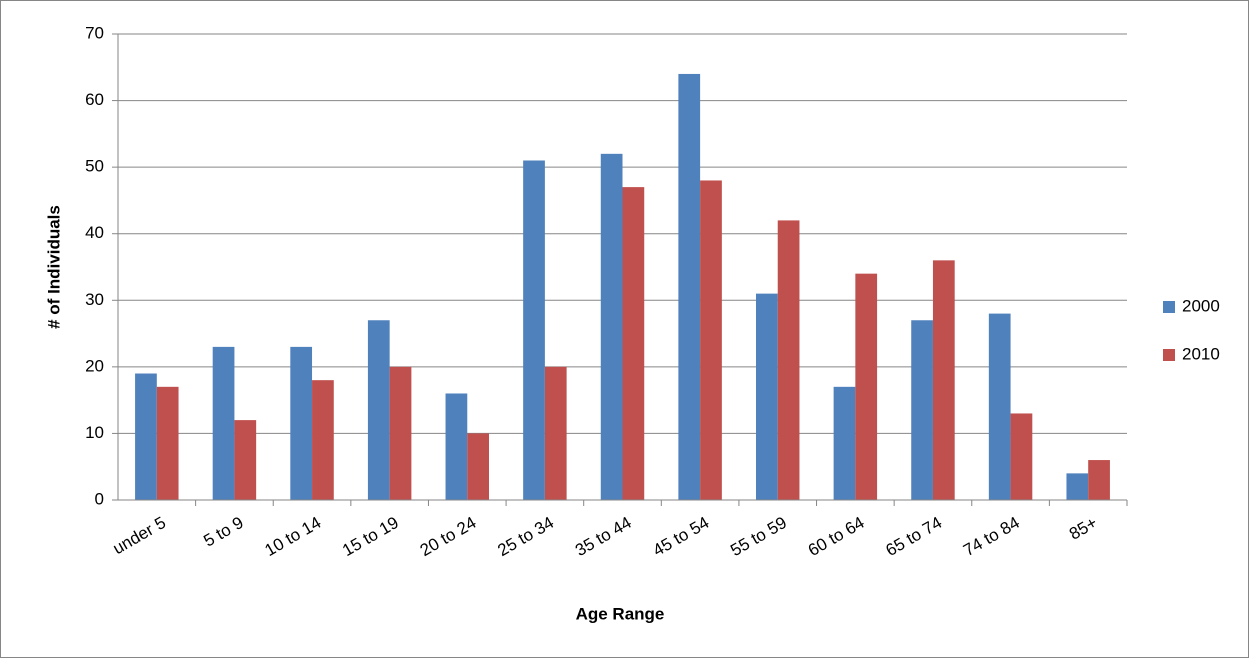 The image size is (1249, 658). What do you see at coordinates (94, 299) in the screenshot?
I see `y-tick-label: 30` at bounding box center [94, 299].